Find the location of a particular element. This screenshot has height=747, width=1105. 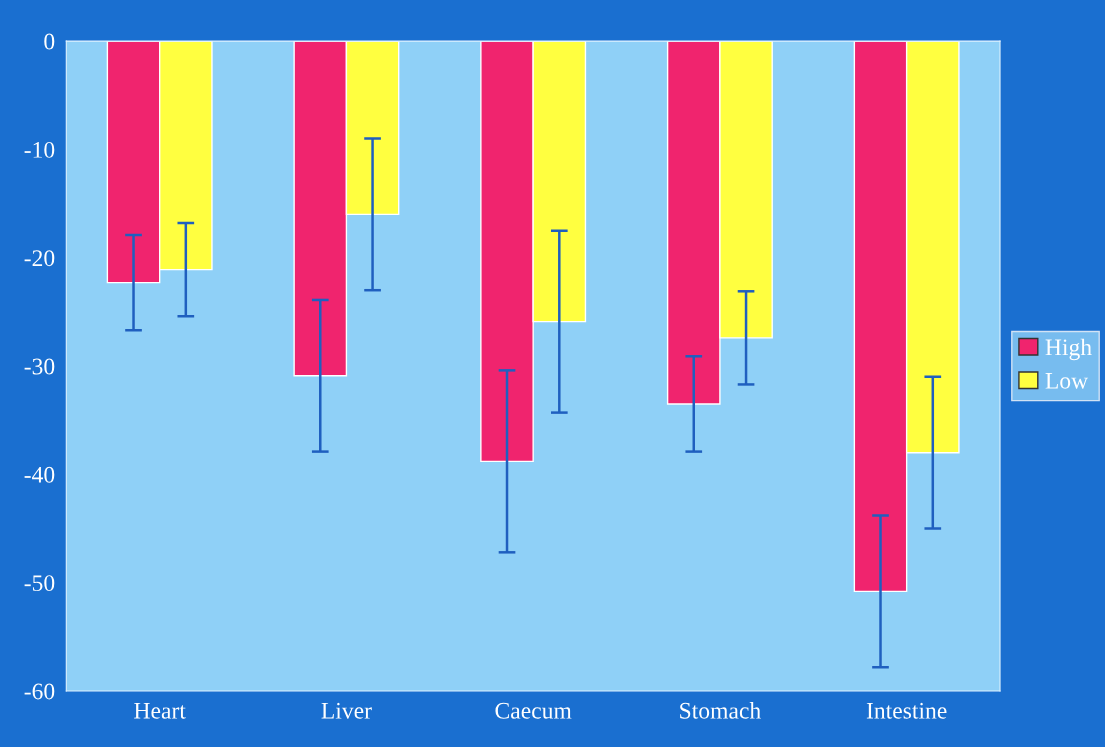

y-tick-label: 0 is located at coordinates (49, 41).